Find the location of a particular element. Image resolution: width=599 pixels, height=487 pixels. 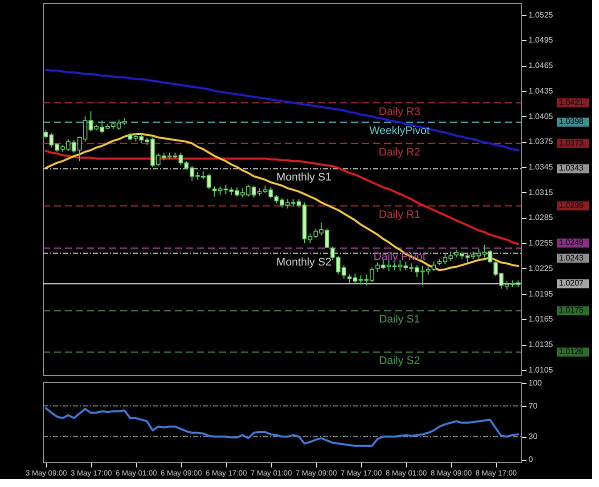

y-tick-label: 1.0165 is located at coordinates (541, 319).